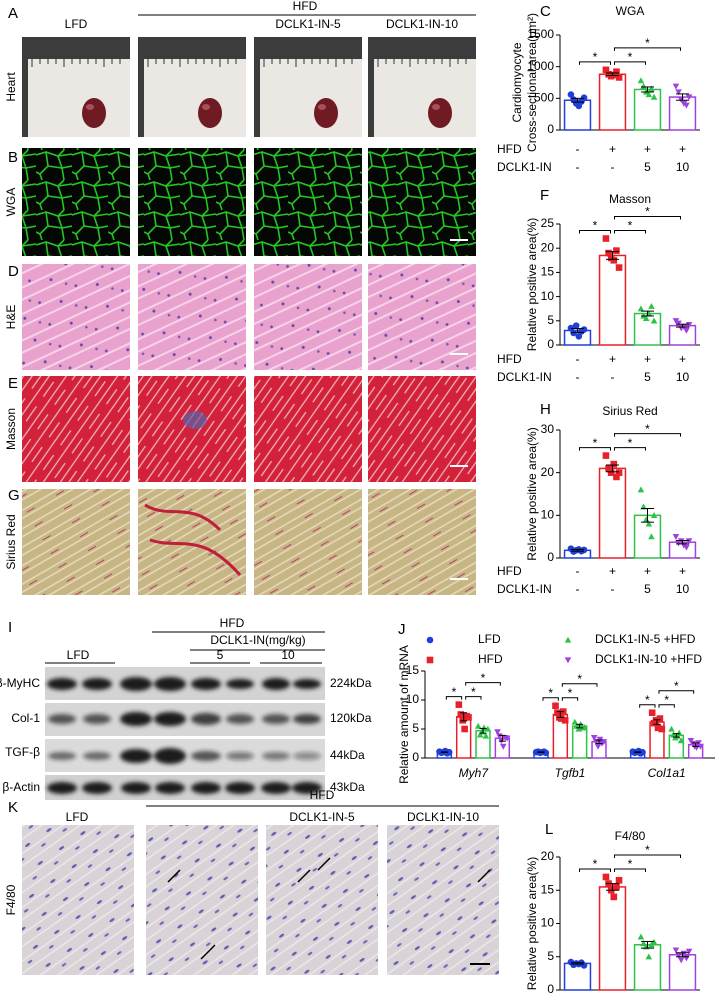 Image resolution: width=719 pixels, height=1000 pixels. Describe the element at coordinates (322, 795) in the screenshot. I see `group-label: HFD` at that location.